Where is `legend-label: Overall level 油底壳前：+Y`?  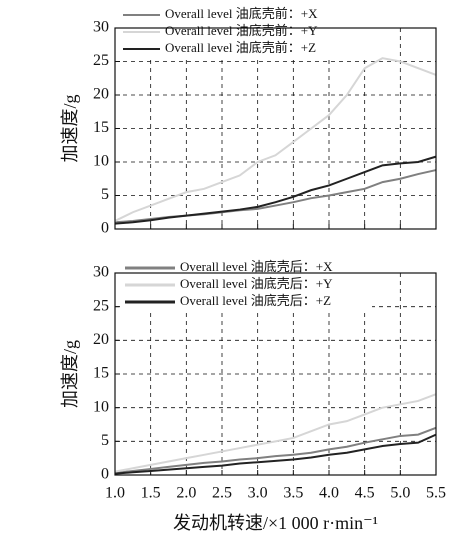 legend-label: Overall level 油底壳前：+Y is located at coordinates (241, 30).